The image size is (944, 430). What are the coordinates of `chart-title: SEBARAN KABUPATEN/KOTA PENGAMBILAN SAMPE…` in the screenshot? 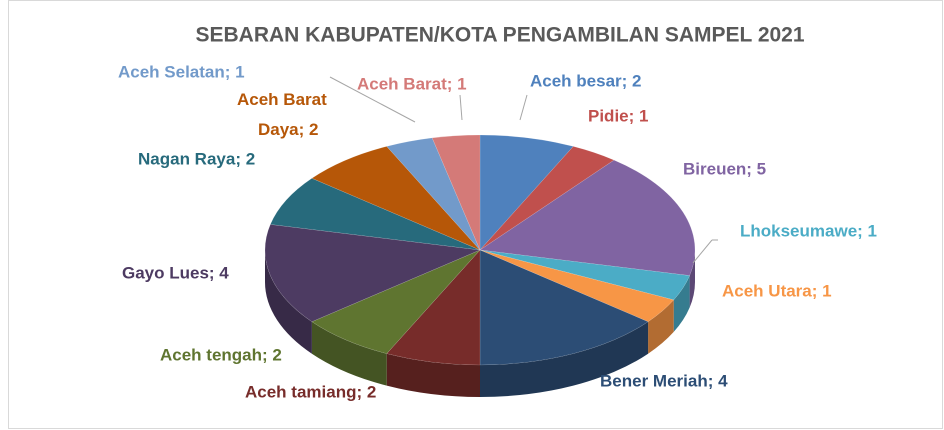 It's located at (499, 35).